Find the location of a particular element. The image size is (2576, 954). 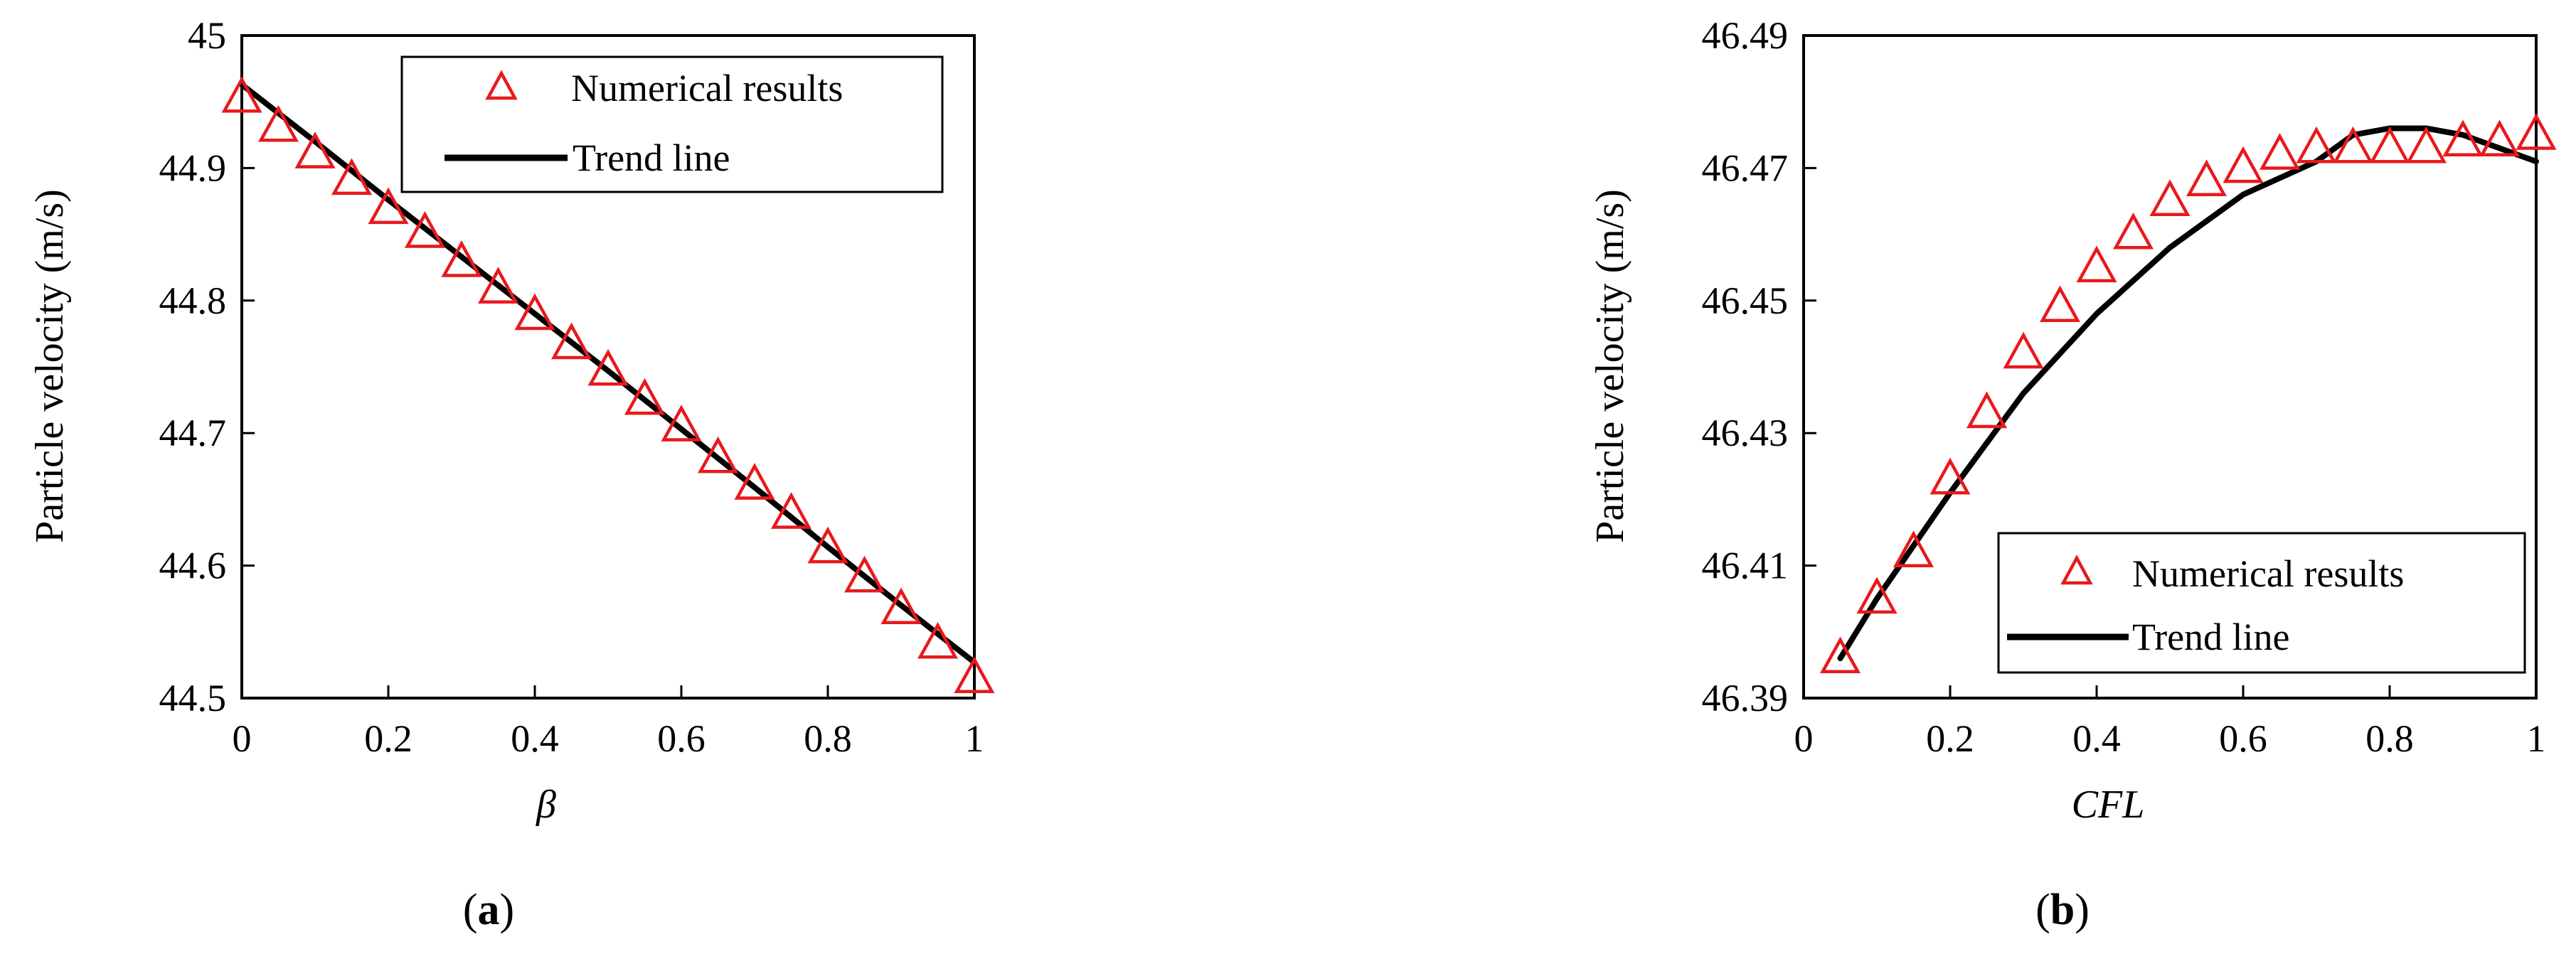

panel-label-b: (b) is located at coordinates (2062, 910).